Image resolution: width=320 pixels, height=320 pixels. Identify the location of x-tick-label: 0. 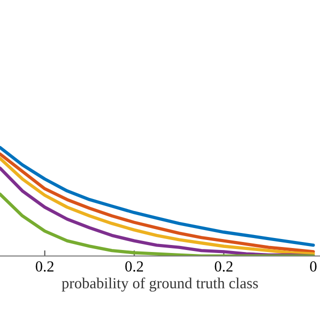
(313, 266).